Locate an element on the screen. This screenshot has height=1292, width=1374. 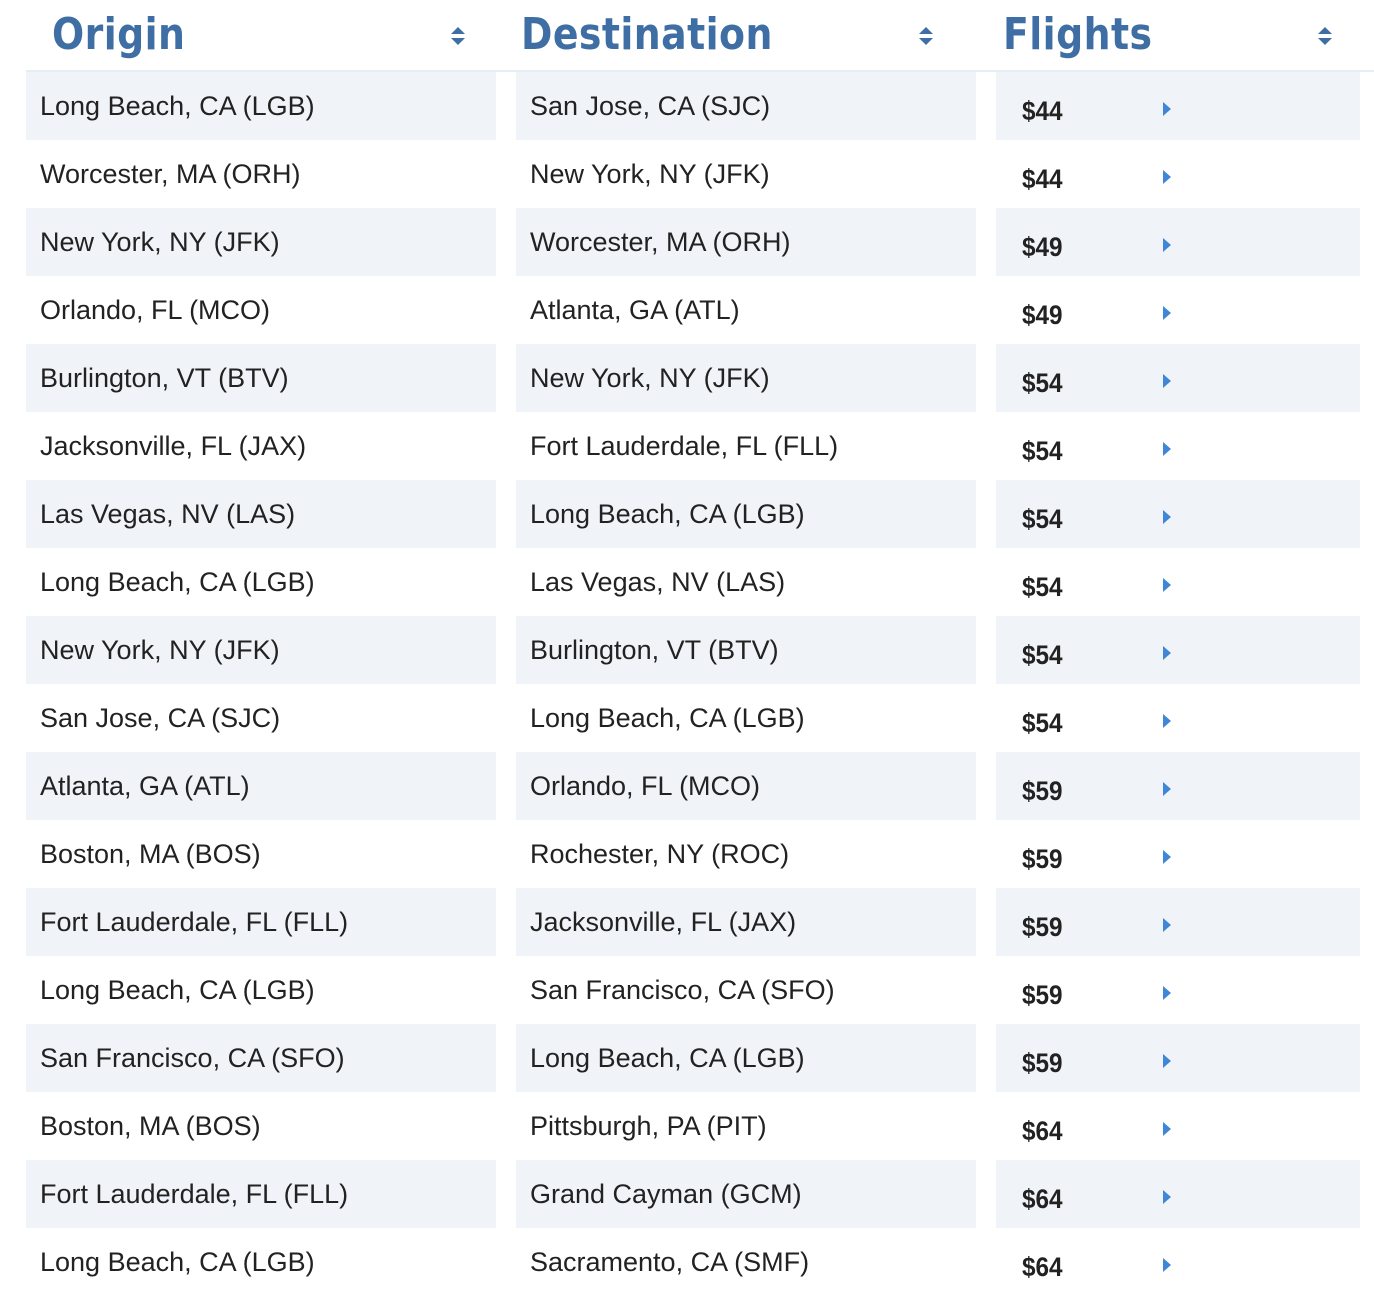
destination-city: San Francisco, CA (SFO) is located at coordinates (682, 990).